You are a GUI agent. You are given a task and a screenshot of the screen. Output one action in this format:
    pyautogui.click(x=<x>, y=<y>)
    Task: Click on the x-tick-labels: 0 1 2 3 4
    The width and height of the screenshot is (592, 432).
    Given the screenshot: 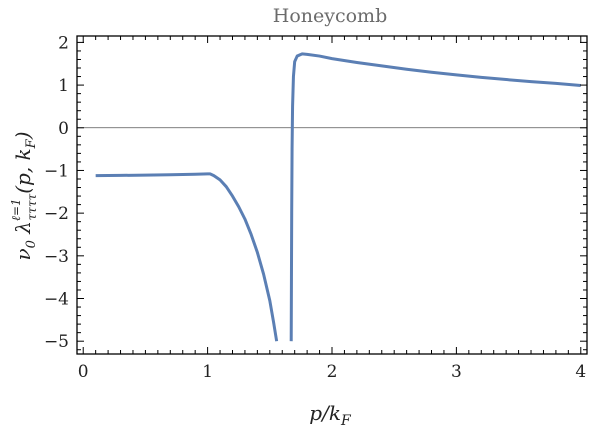 What is the action you would take?
    pyautogui.click(x=332, y=372)
    